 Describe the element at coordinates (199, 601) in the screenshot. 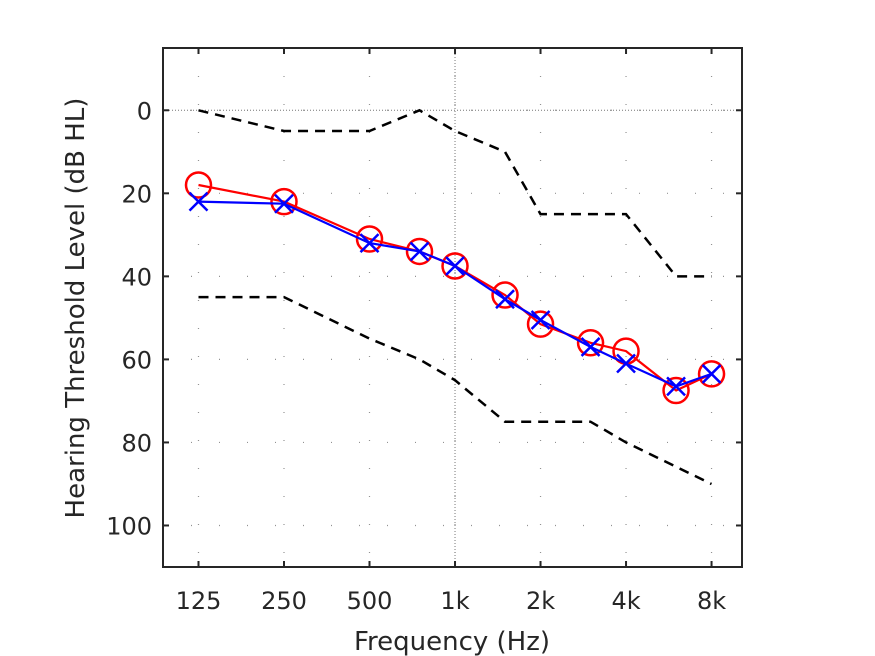

I see `x-tick-label: 125` at that location.